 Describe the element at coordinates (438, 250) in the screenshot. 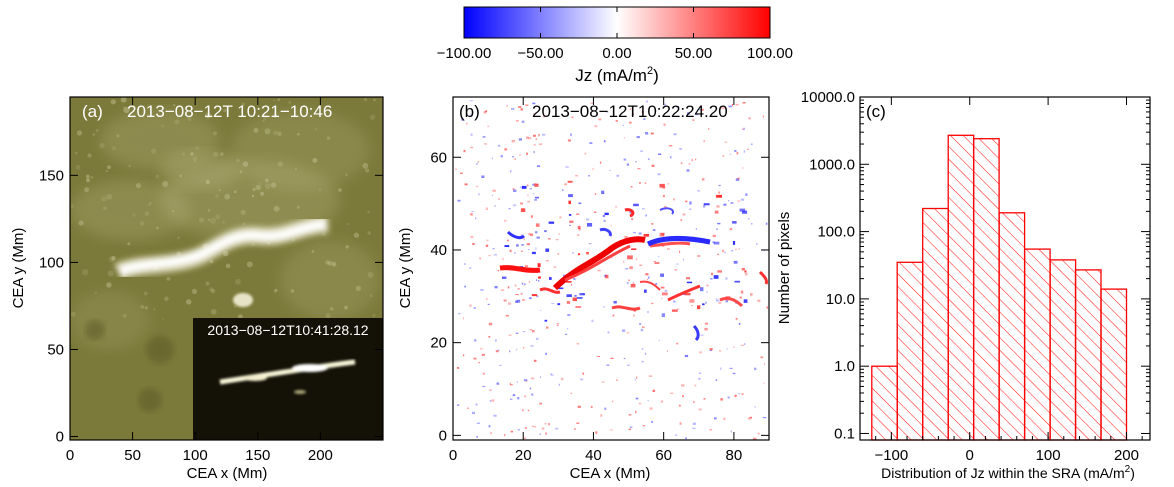

I see `panel-b-ytick-label: 40` at that location.